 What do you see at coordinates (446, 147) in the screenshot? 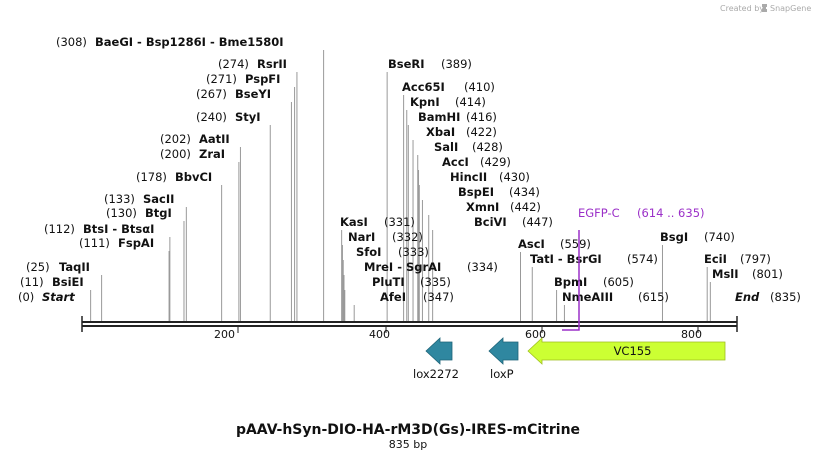
I see `enzyme-name: SalI` at bounding box center [446, 147].